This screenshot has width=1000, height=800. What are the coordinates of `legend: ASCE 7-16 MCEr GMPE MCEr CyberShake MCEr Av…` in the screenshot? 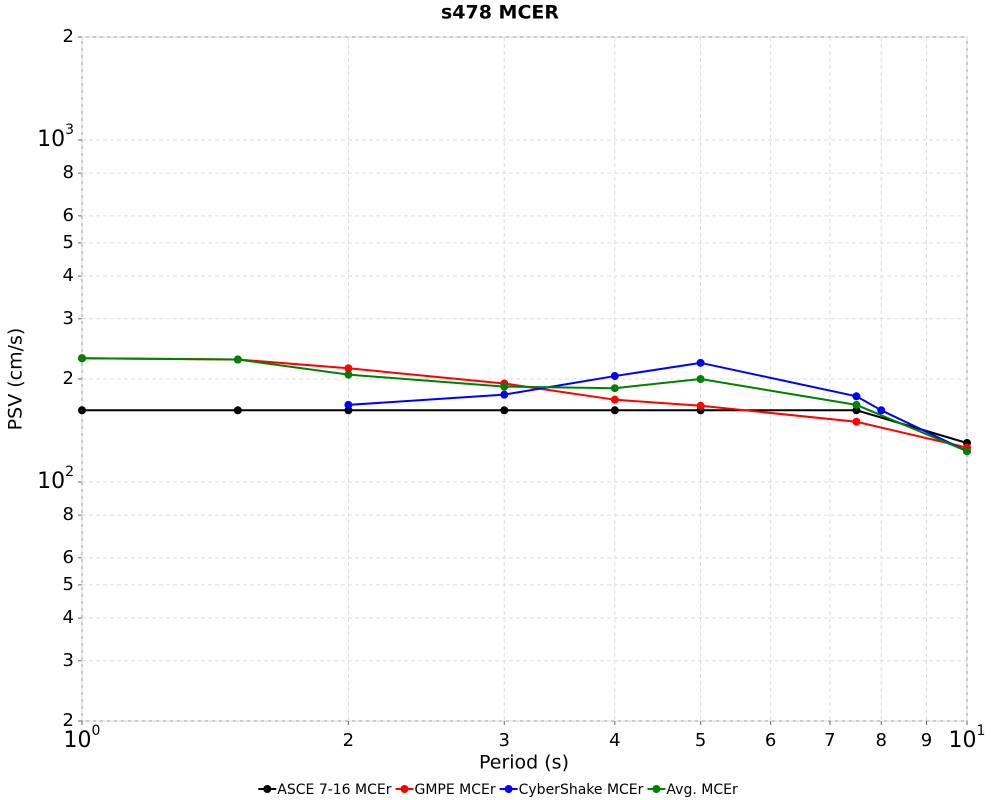 It's located at (498, 790).